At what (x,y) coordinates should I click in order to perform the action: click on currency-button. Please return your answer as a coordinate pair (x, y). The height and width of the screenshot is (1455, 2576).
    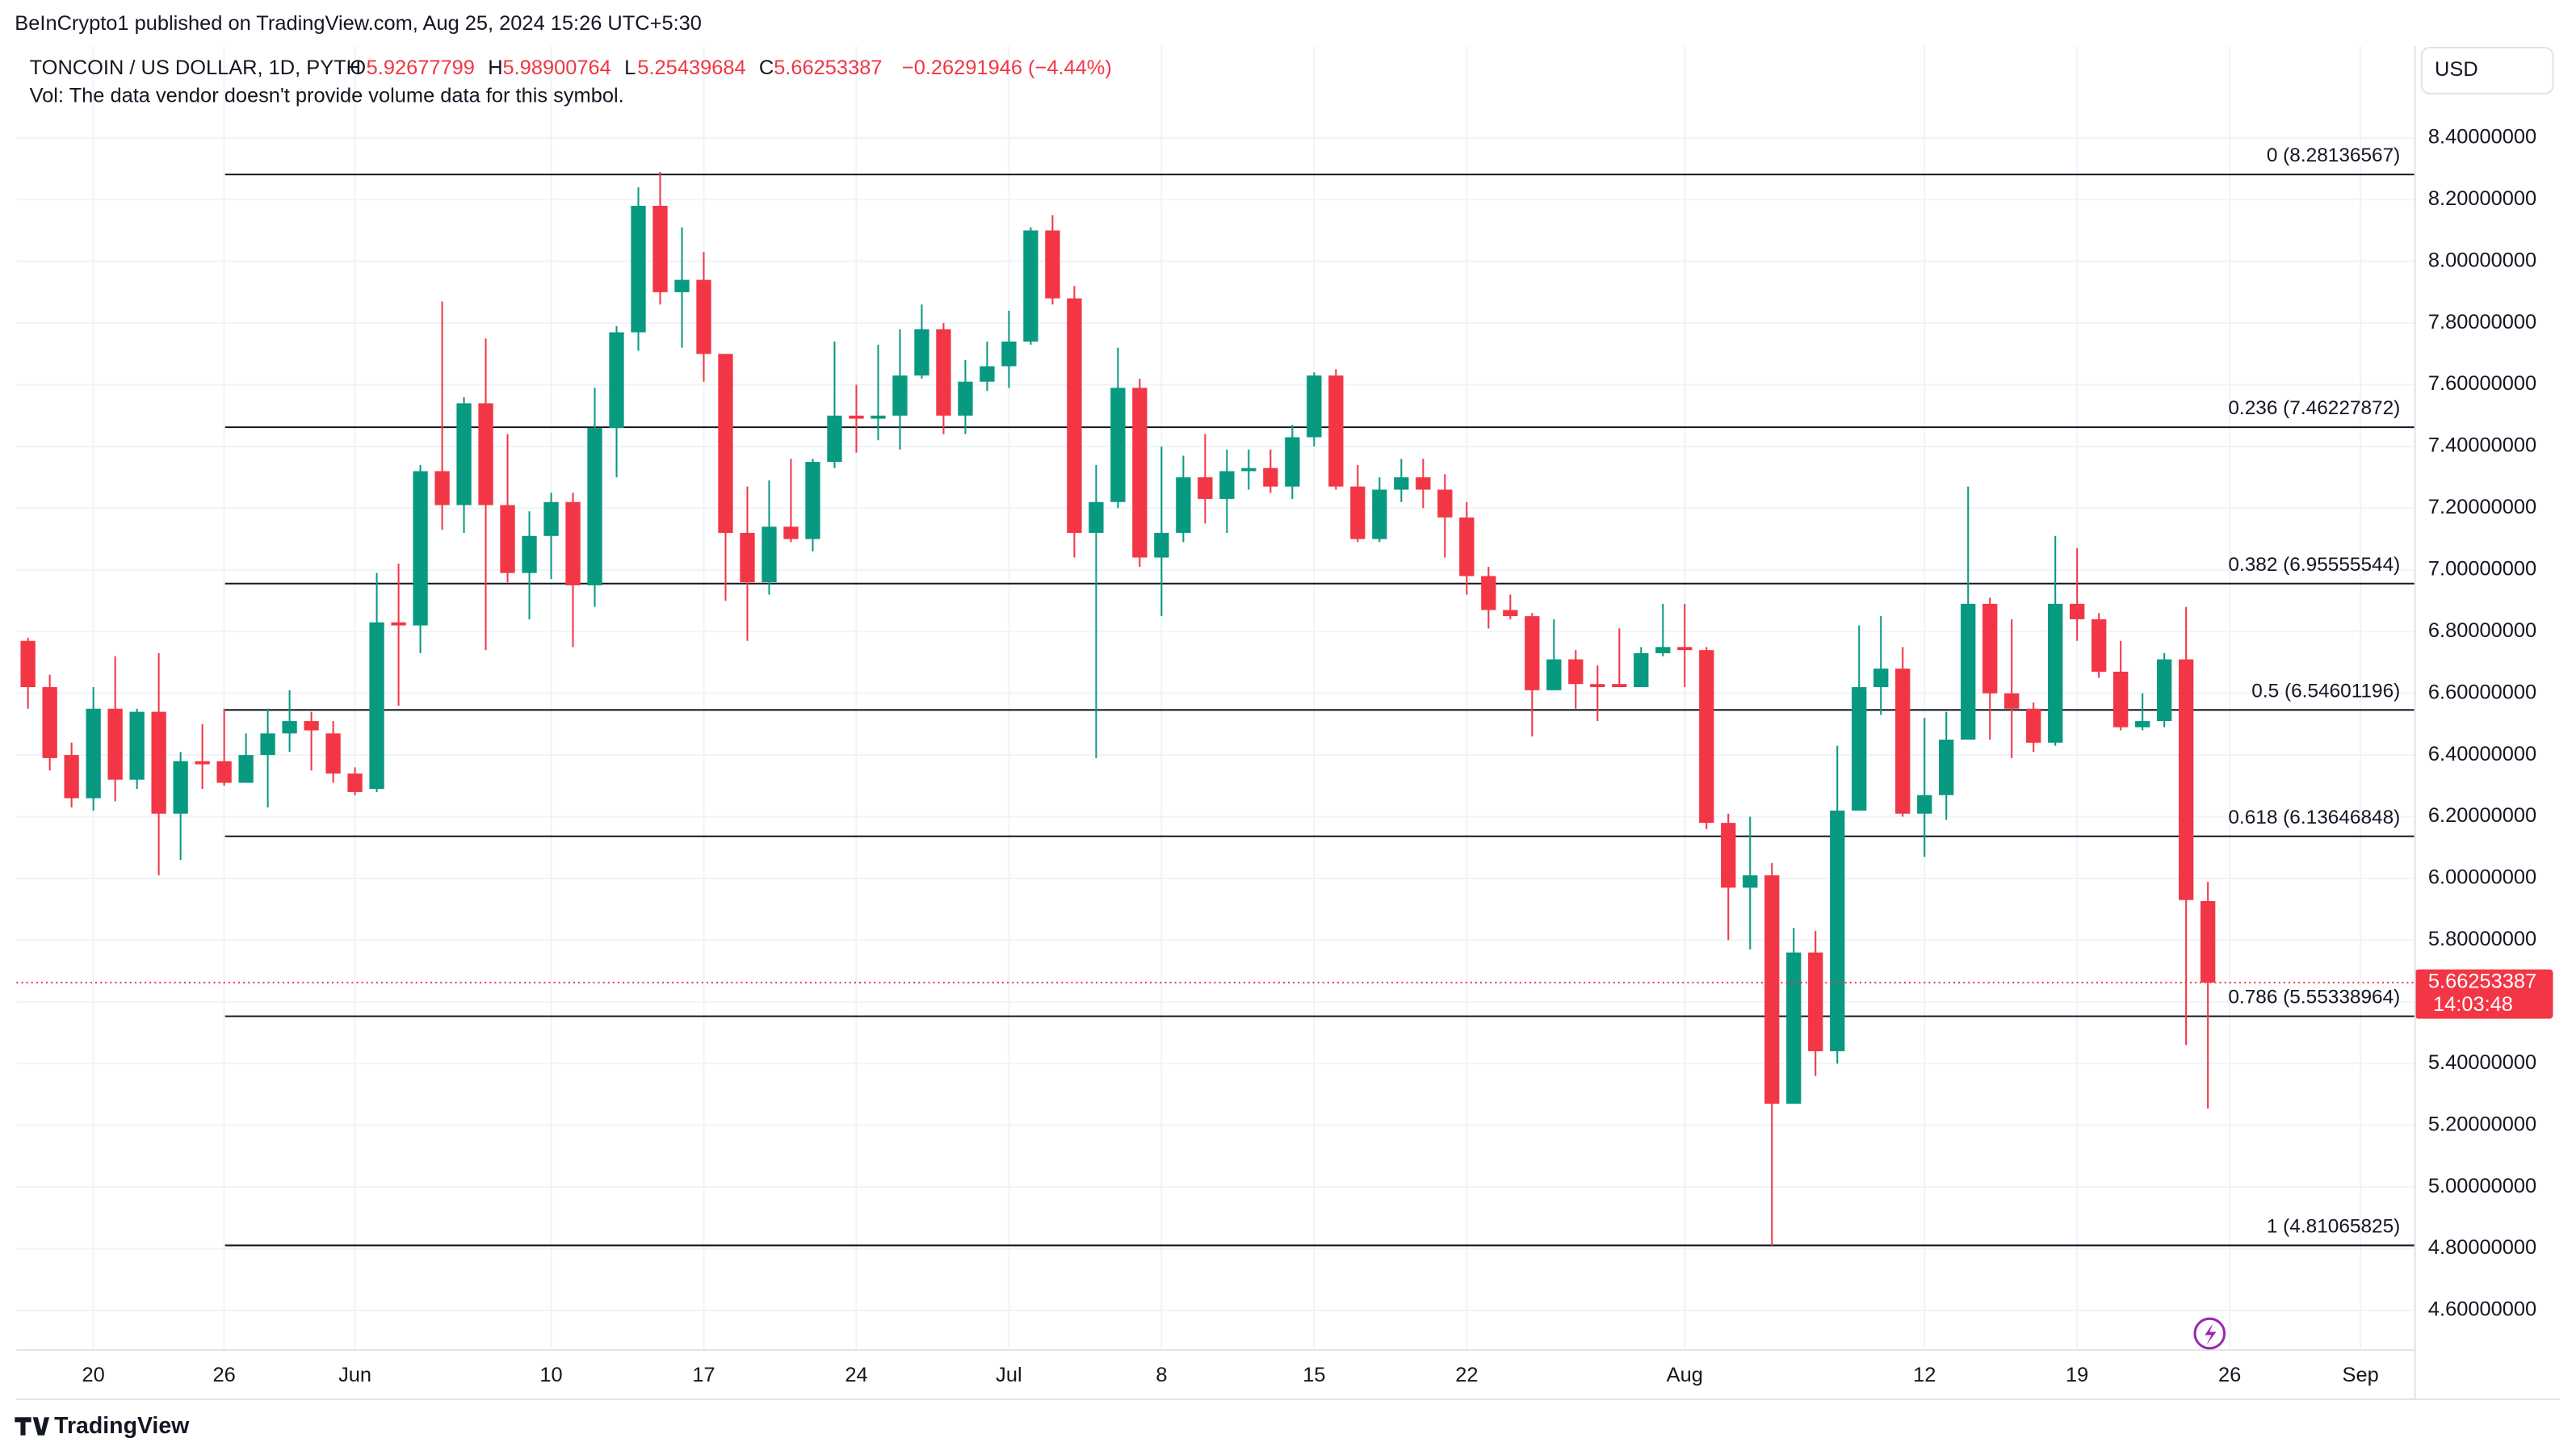
    Looking at the image, I should click on (2487, 70).